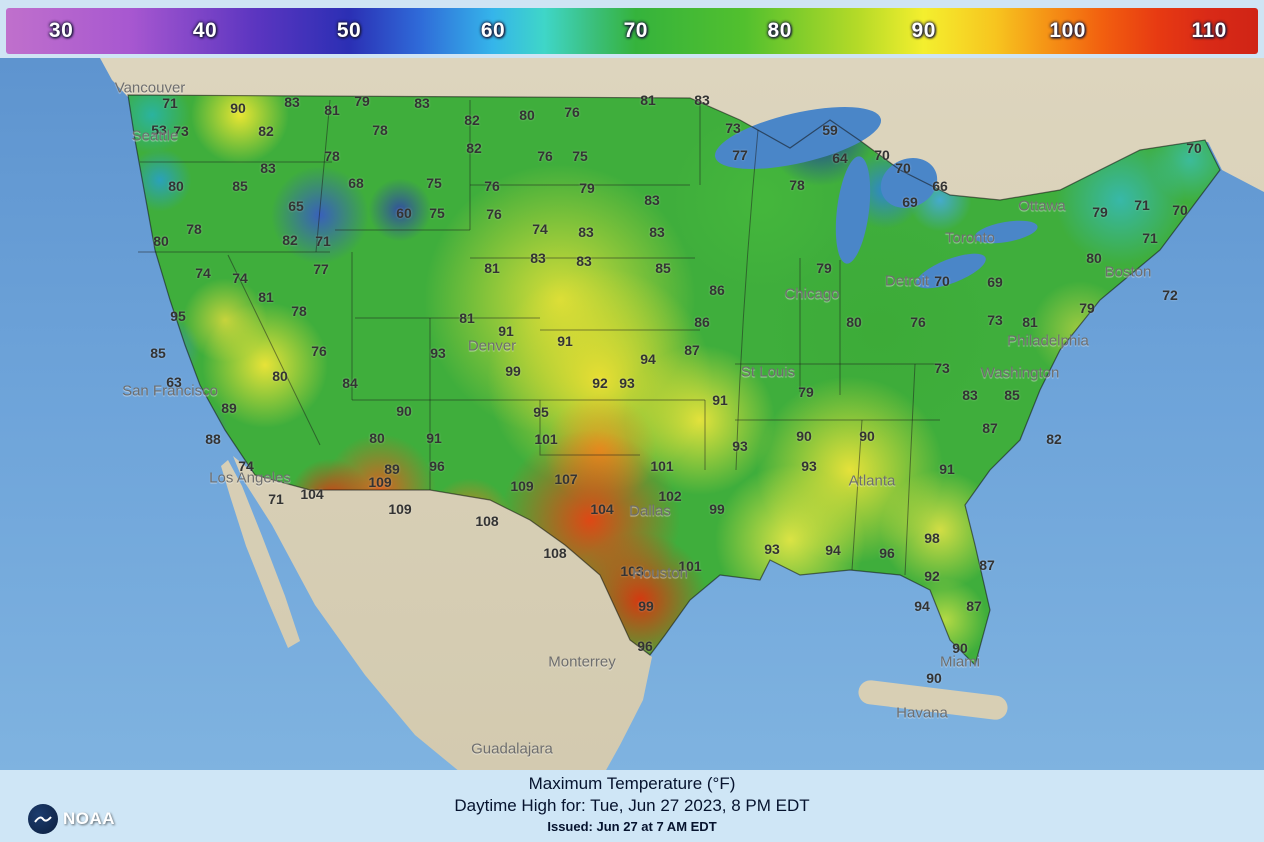 This screenshot has height=842, width=1264. What do you see at coordinates (740, 155) in the screenshot?
I see `temp-label: 77` at bounding box center [740, 155].